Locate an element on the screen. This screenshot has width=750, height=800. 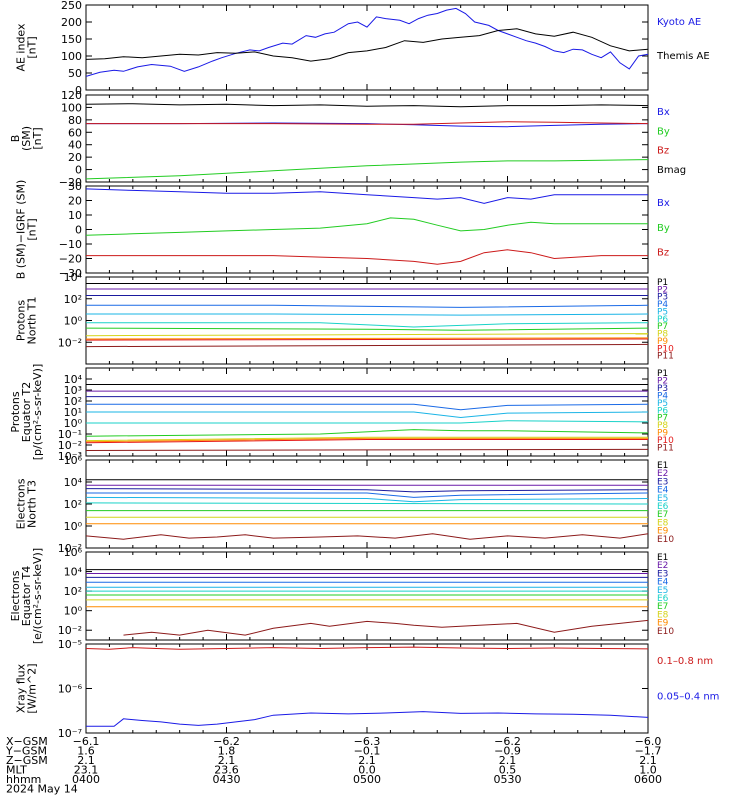
y-tick-label: −20 is located at coordinates (70, 182).